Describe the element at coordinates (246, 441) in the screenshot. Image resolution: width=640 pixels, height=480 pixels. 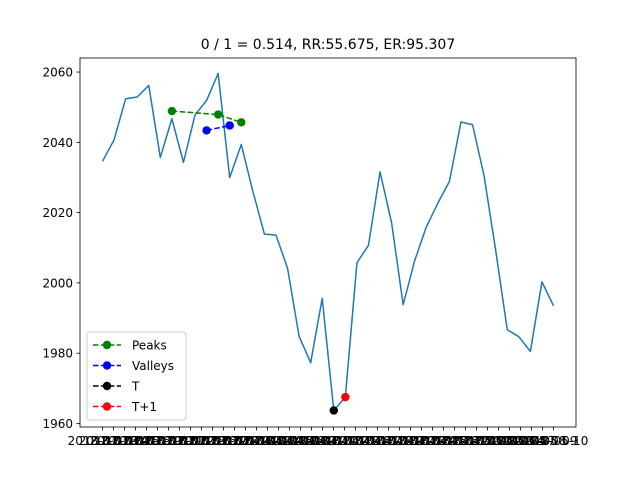
I see `x-tick-label: 2018-04-02` at that location.